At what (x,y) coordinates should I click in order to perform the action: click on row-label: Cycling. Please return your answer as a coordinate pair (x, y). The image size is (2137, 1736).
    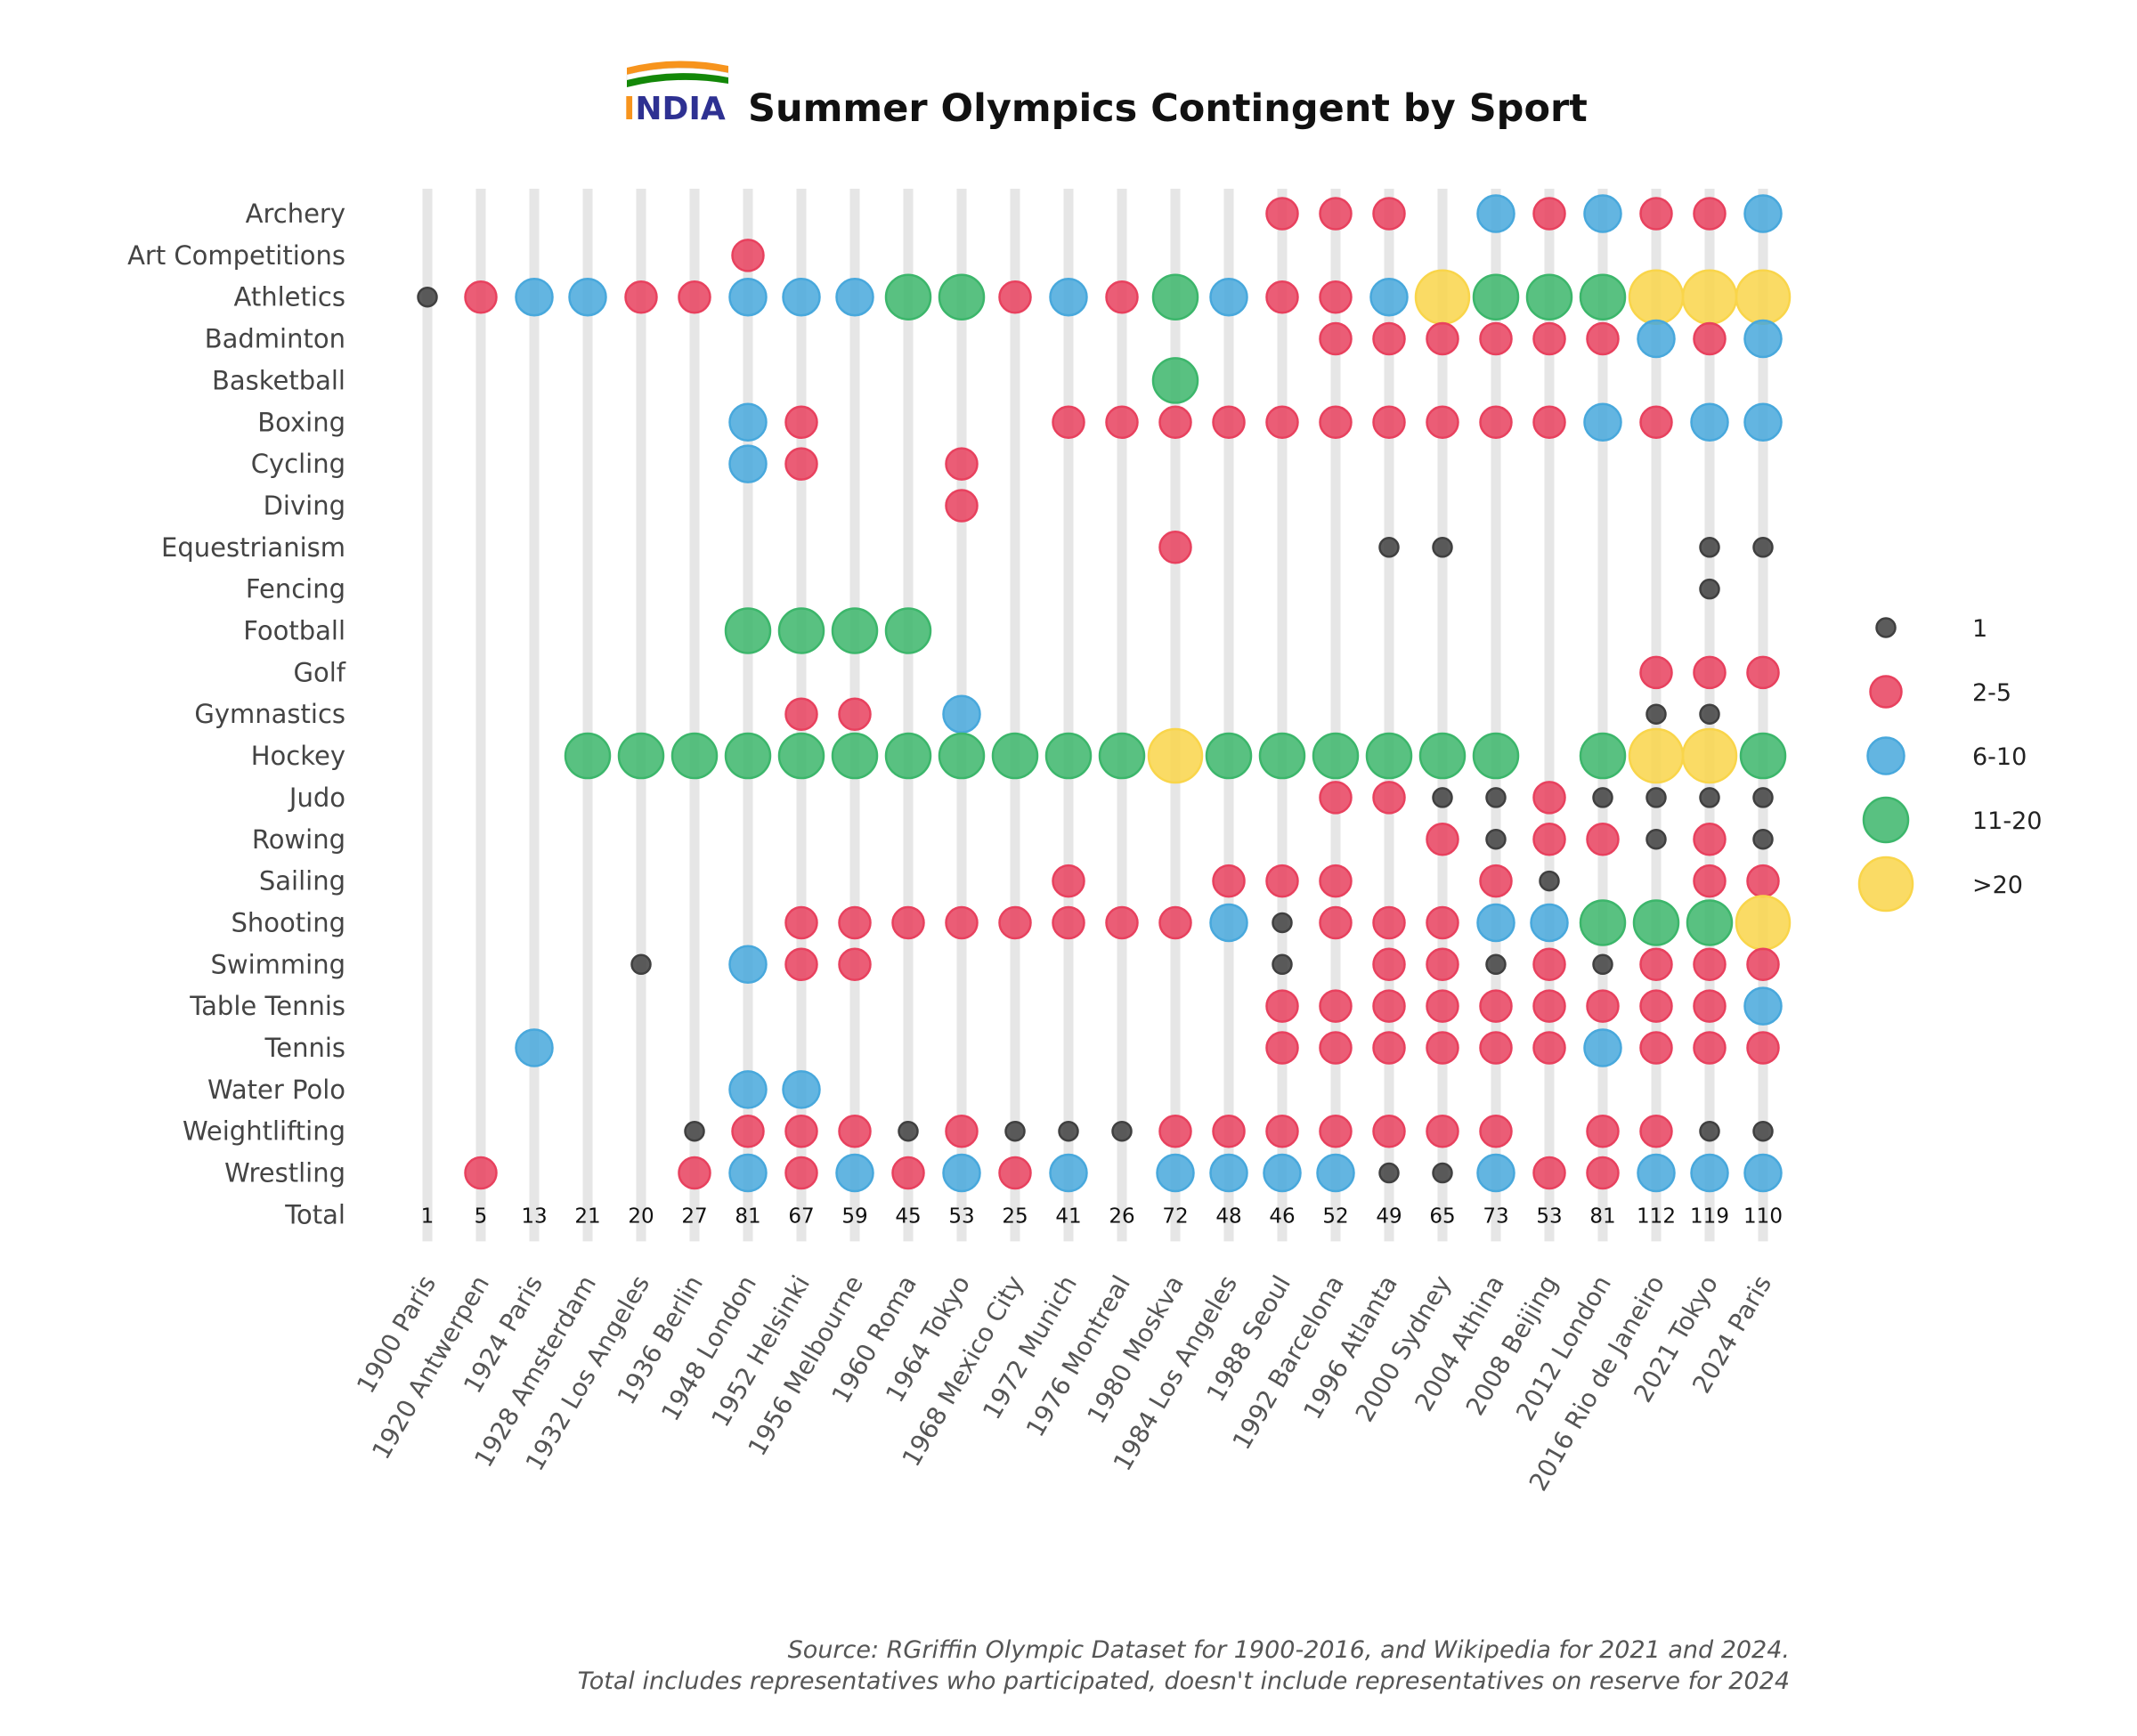
    Looking at the image, I should click on (298, 464).